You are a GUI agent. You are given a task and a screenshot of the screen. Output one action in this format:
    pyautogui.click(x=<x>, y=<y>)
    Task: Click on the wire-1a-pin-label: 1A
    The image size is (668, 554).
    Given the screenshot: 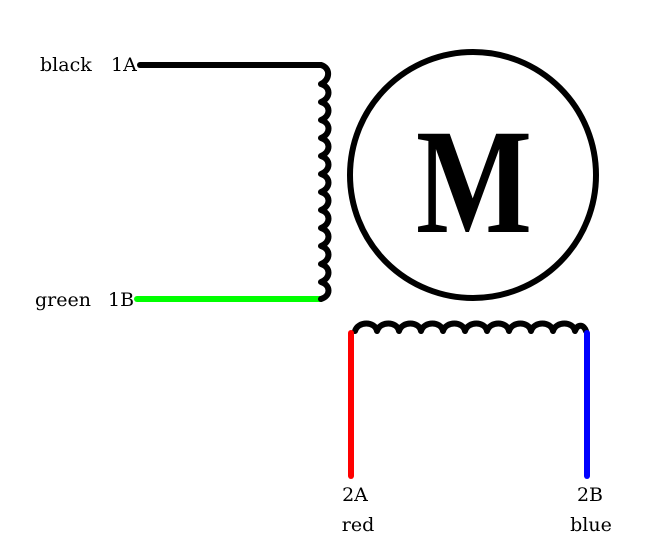 What is the action you would take?
    pyautogui.click(x=124, y=65)
    